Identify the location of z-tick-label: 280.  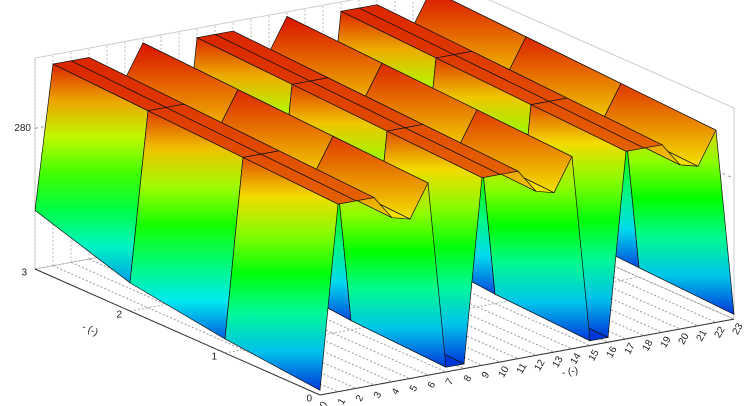
(22, 128).